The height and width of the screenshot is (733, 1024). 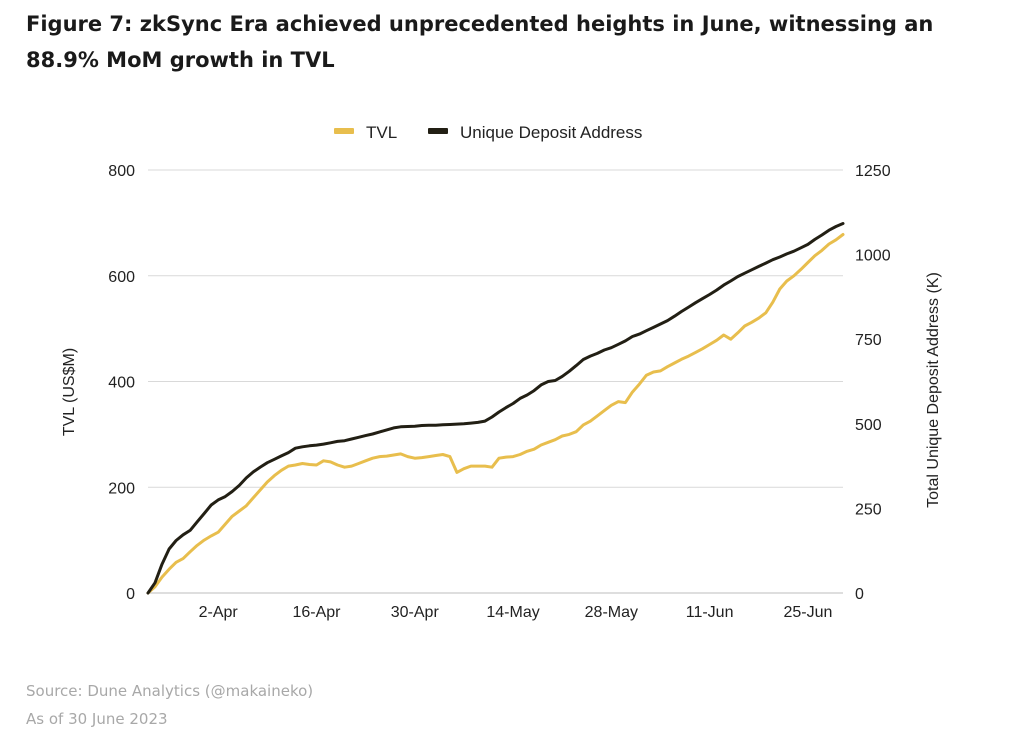 I want to click on x-tick-label: 28-May, so click(x=611, y=612).